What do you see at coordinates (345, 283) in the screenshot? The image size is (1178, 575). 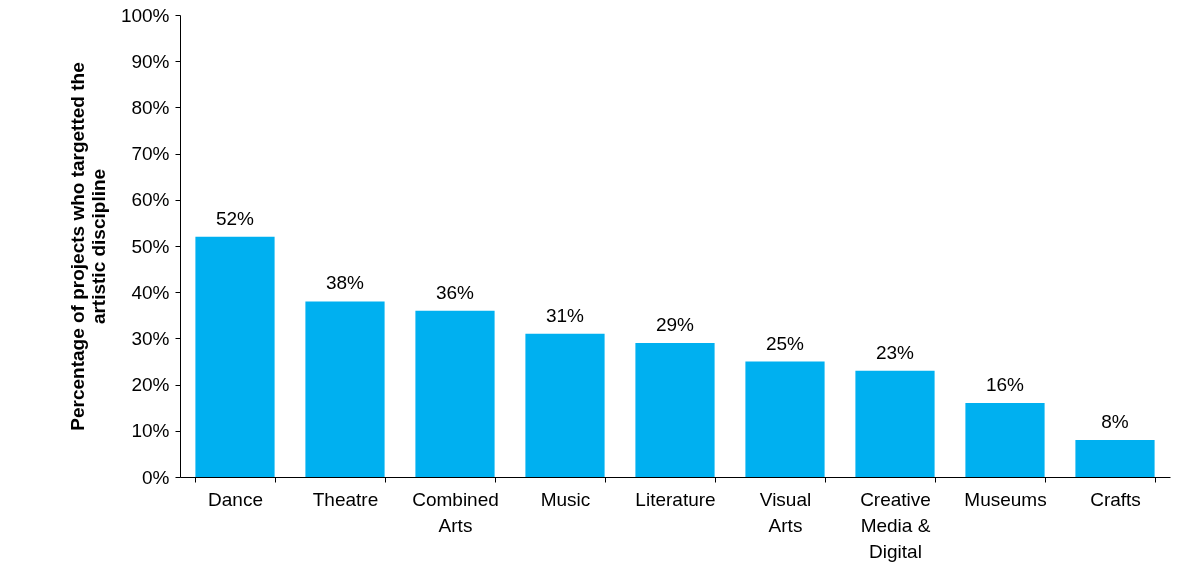 I see `data-label: 38%` at bounding box center [345, 283].